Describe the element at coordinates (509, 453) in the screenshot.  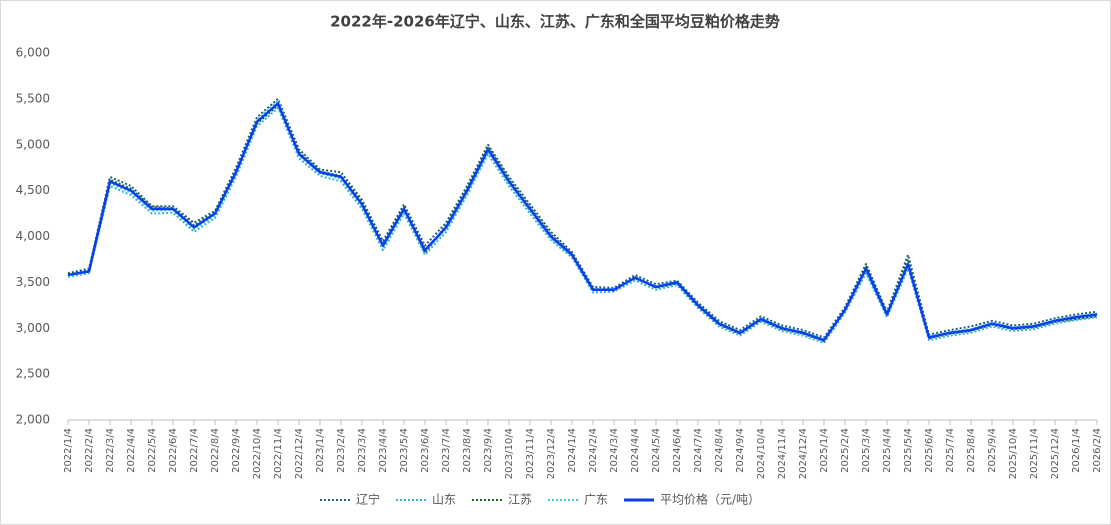
I see `x-tick-label: 2023/10/4` at that location.